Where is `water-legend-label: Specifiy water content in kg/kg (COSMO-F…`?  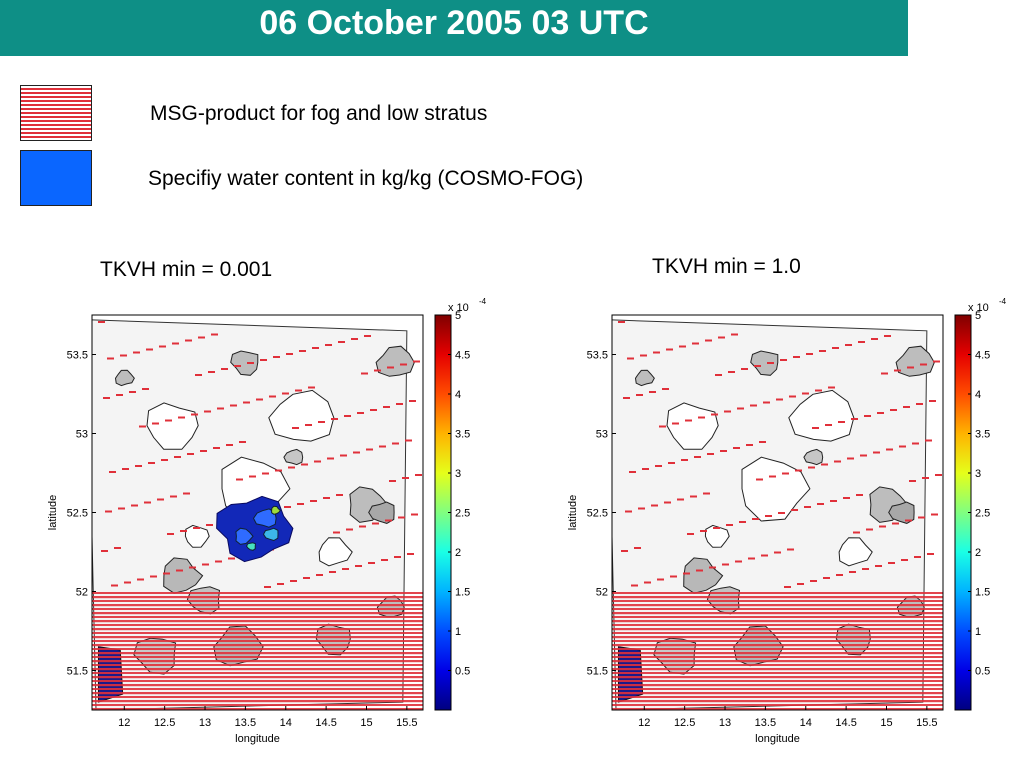
water-legend-label: Specifiy water content in kg/kg (COSMO-F… is located at coordinates (366, 178).